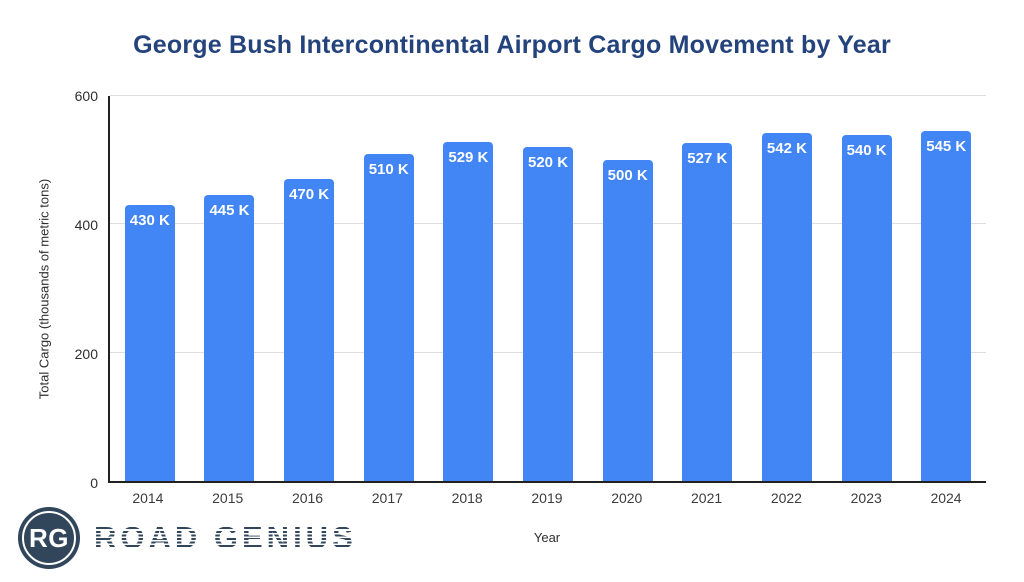 This screenshot has width=1024, height=582. Describe the element at coordinates (86, 225) in the screenshot. I see `y-tick-label: 400` at that location.